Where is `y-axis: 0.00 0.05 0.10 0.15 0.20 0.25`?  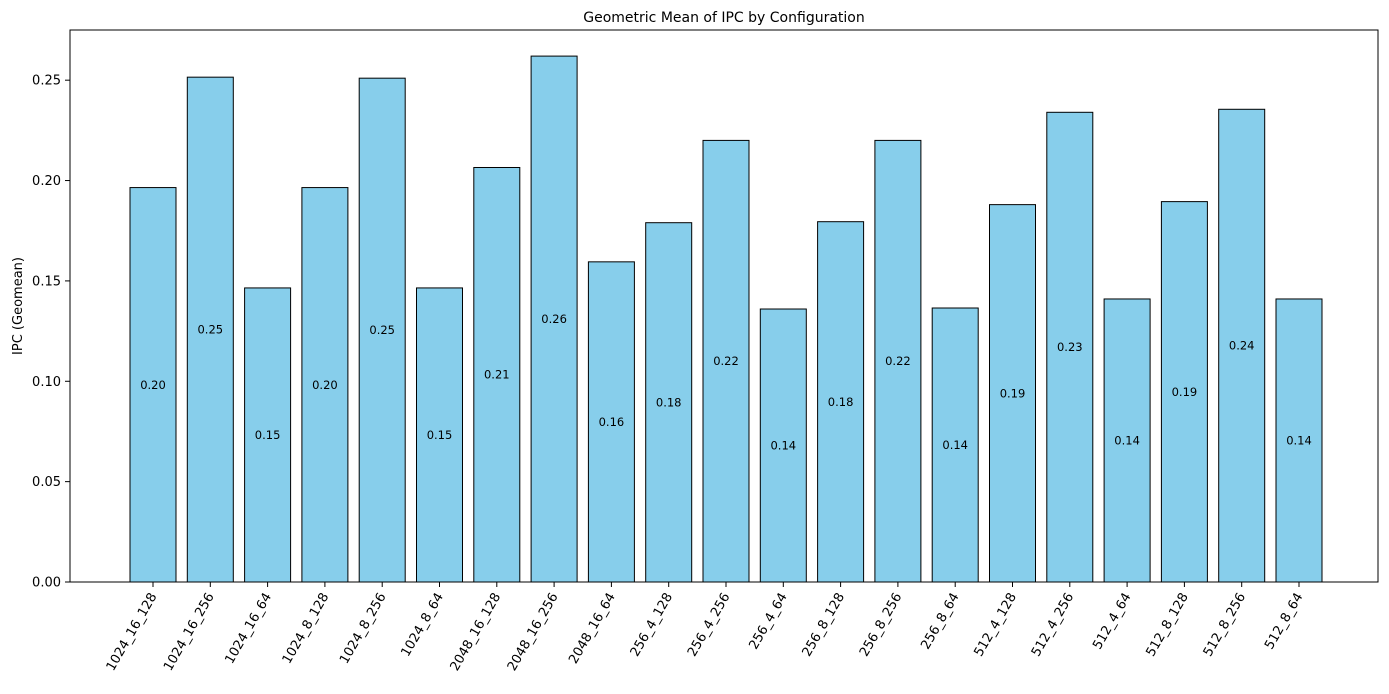
y-axis: 0.00 0.05 0.10 0.15 0.20 0.25 is located at coordinates (51, 332).